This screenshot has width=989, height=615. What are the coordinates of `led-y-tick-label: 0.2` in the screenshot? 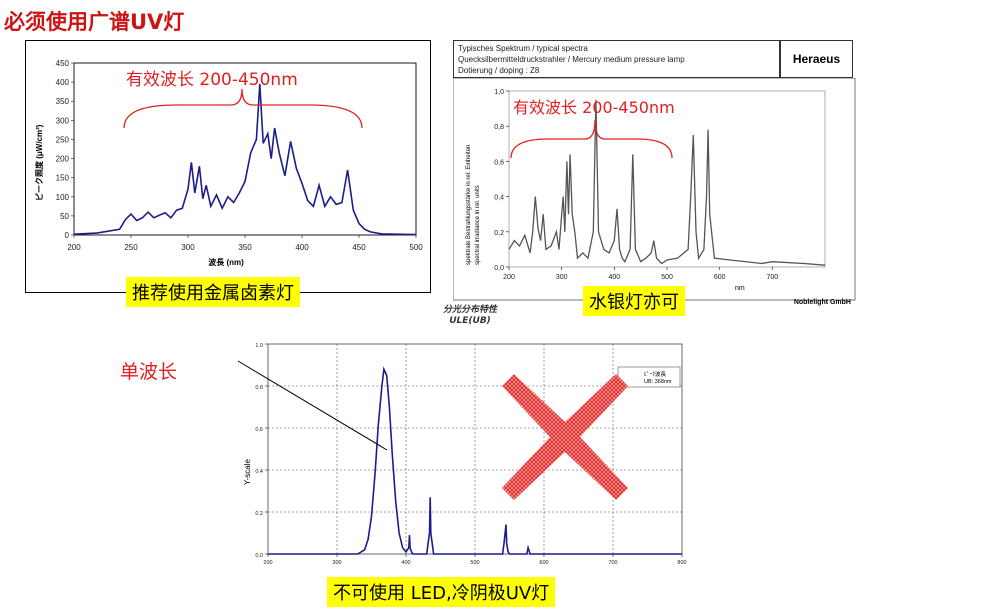 It's located at (259, 514).